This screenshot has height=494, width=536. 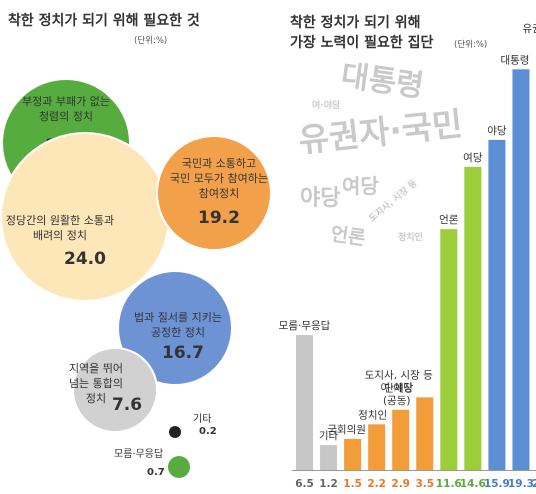 I want to click on bar-group-10: 대통령 19.3, so click(x=516, y=272).